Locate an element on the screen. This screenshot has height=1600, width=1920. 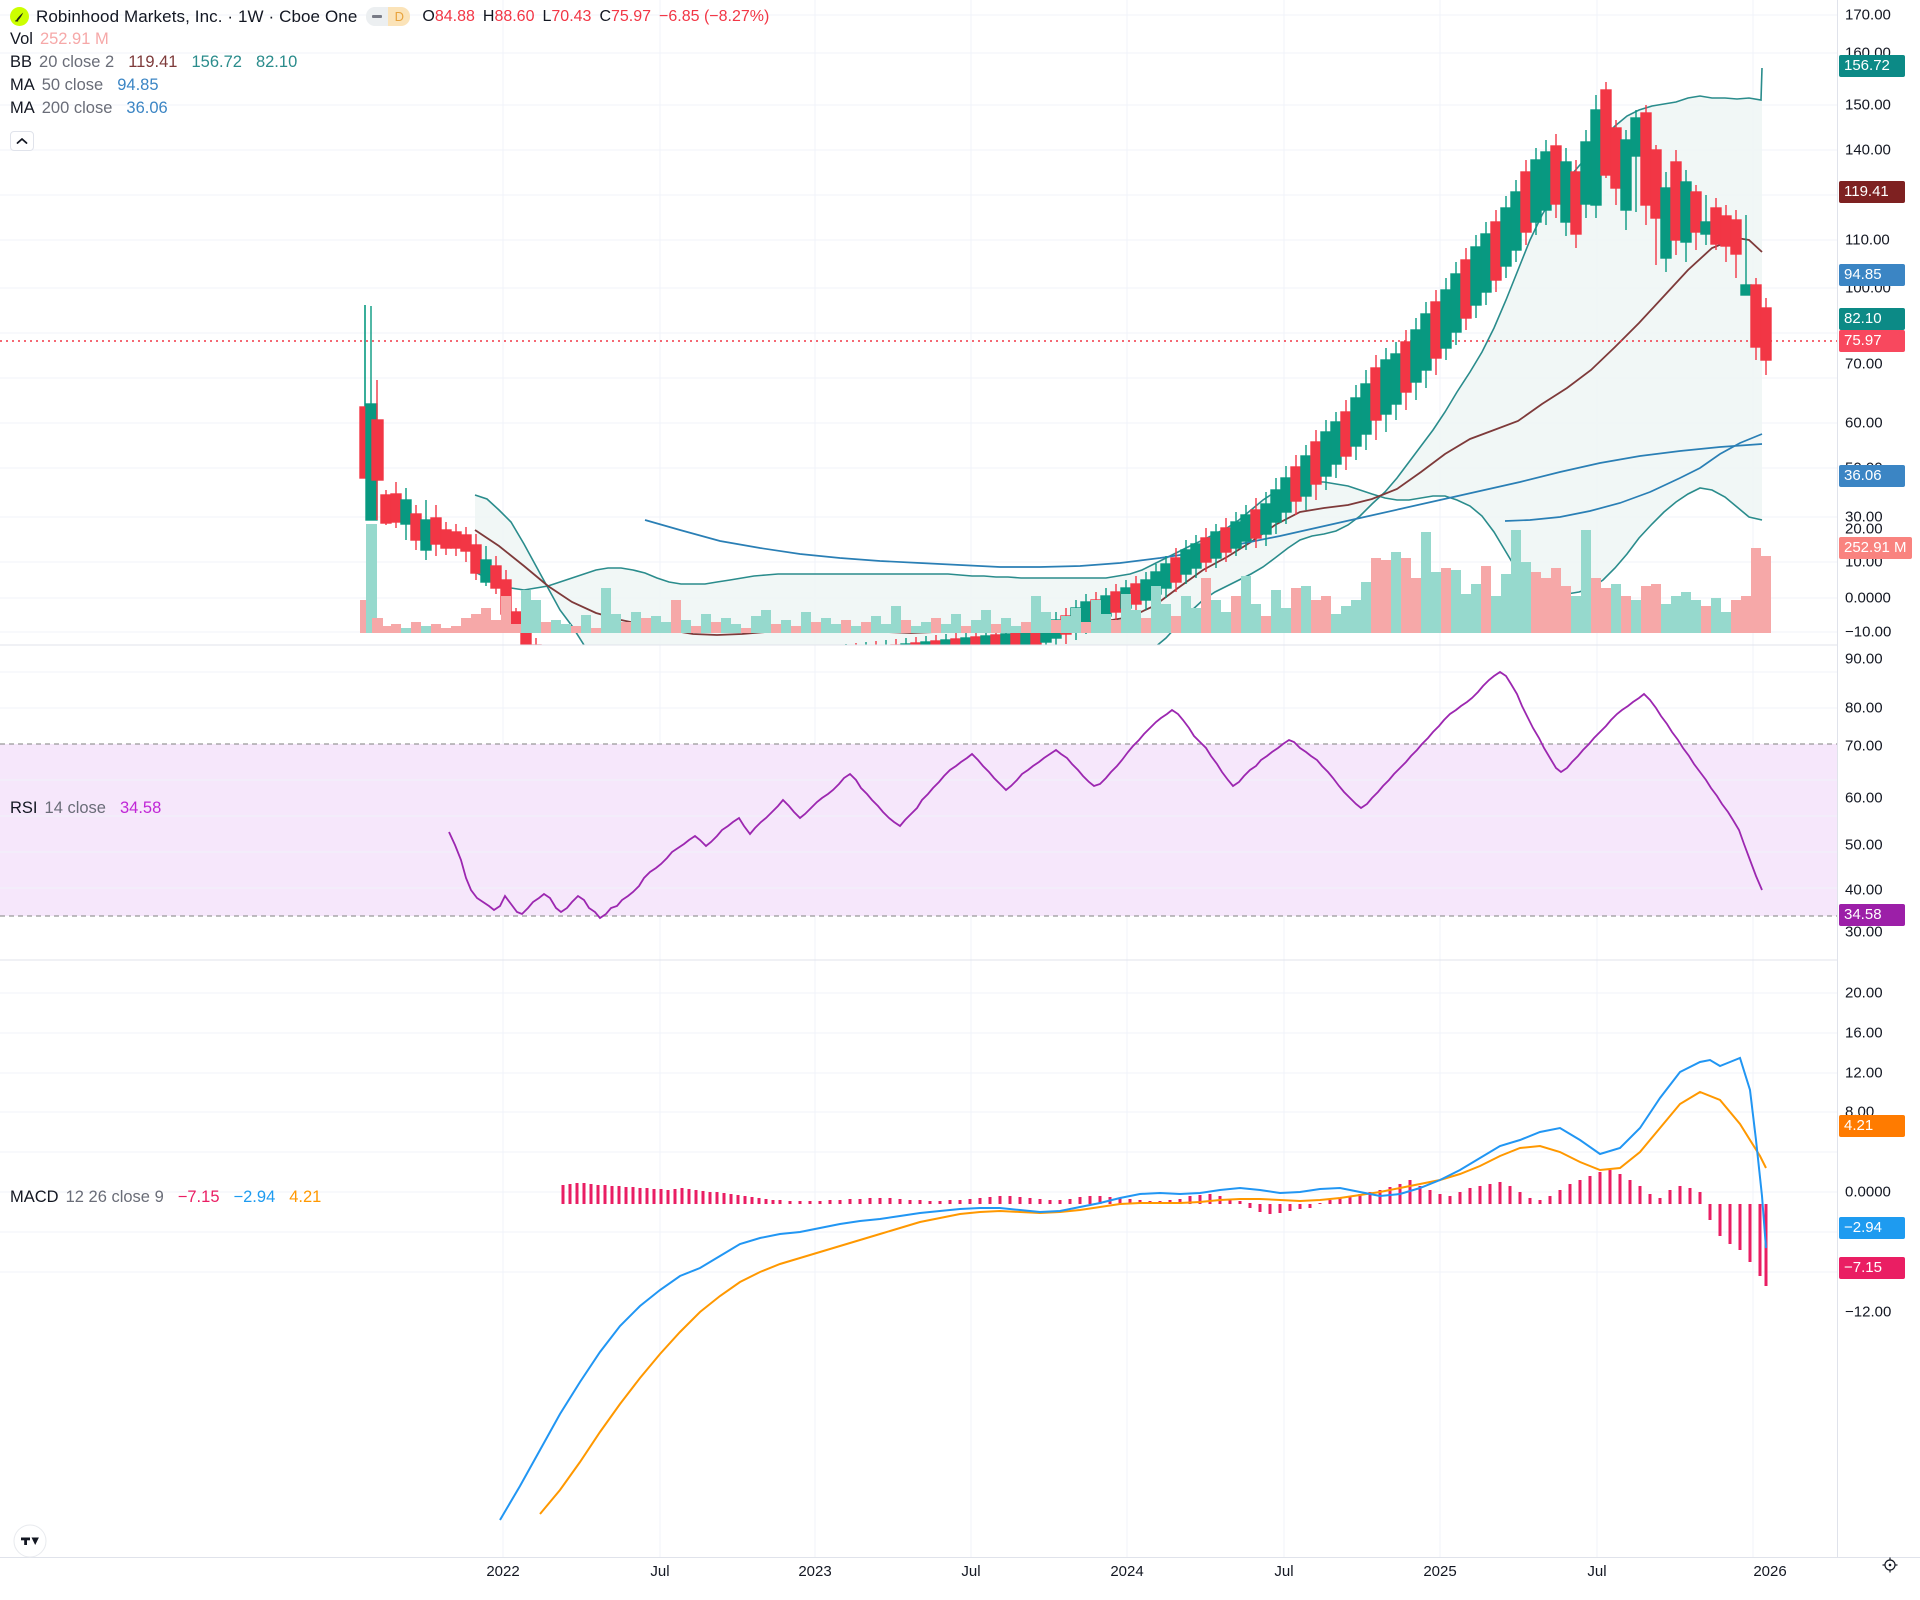
rsi-pane is located at coordinates (918, 795).